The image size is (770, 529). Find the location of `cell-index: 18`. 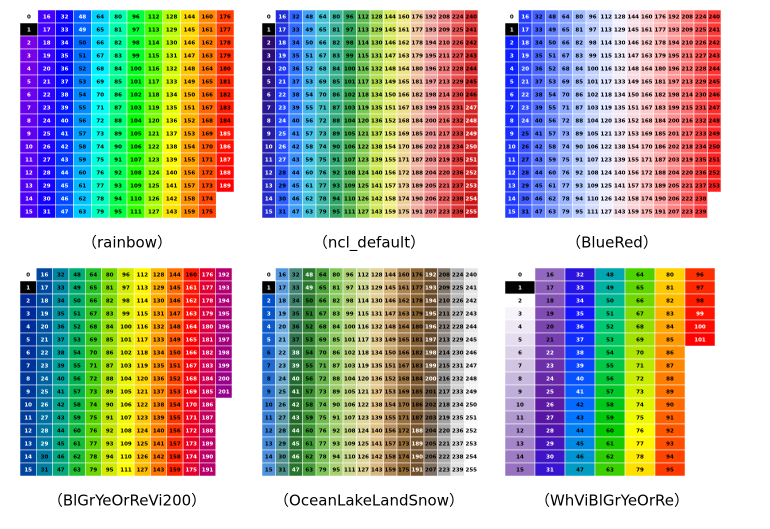

cell-index: 18 is located at coordinates (550, 302).